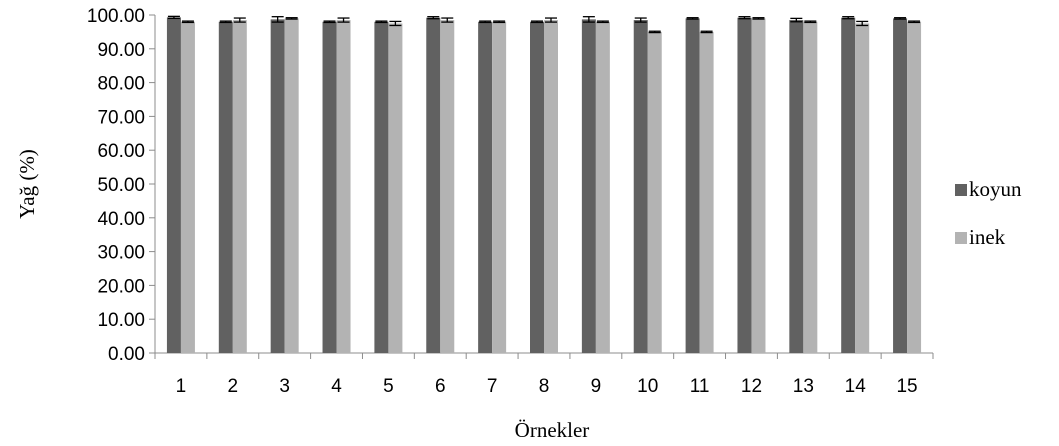  What do you see at coordinates (440, 386) in the screenshot?
I see `x-tick-label: 6` at bounding box center [440, 386].